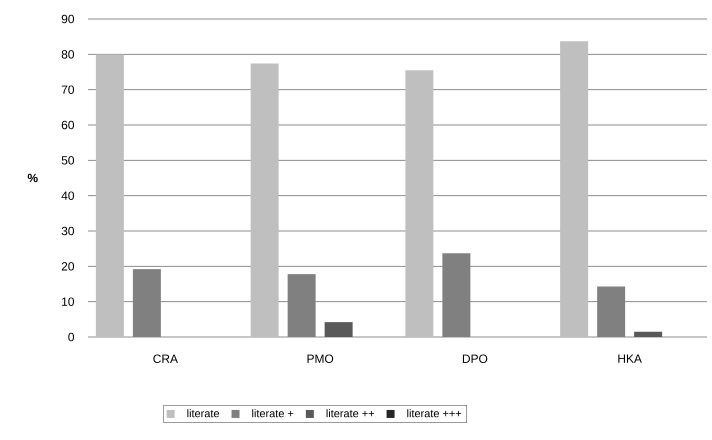 This screenshot has height=440, width=712. I want to click on y-axis-title: %, so click(33, 178).